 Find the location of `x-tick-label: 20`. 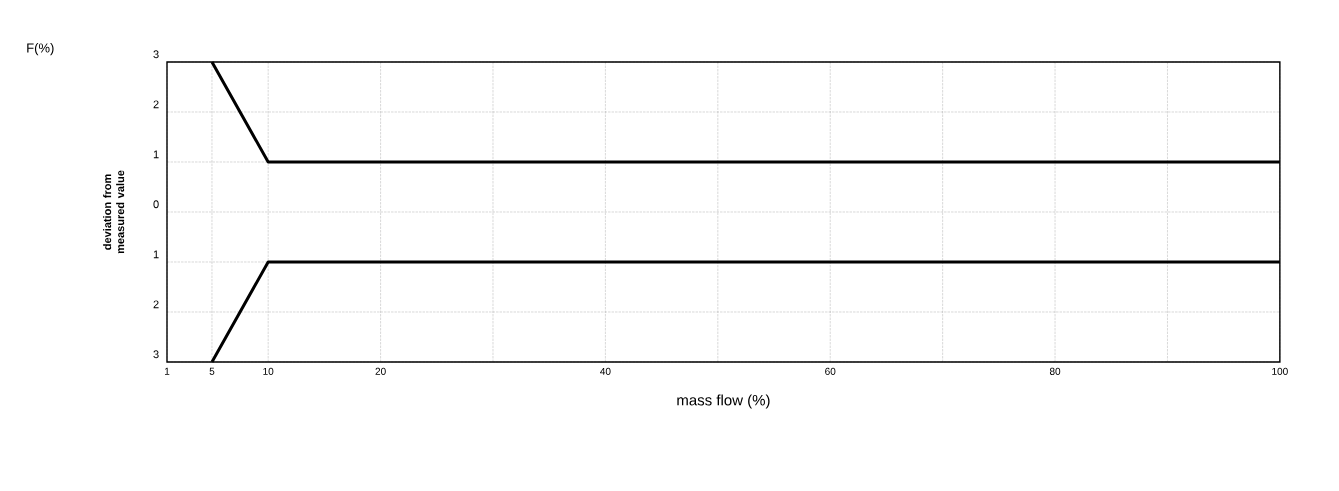

x-tick-label: 20 is located at coordinates (380, 371).